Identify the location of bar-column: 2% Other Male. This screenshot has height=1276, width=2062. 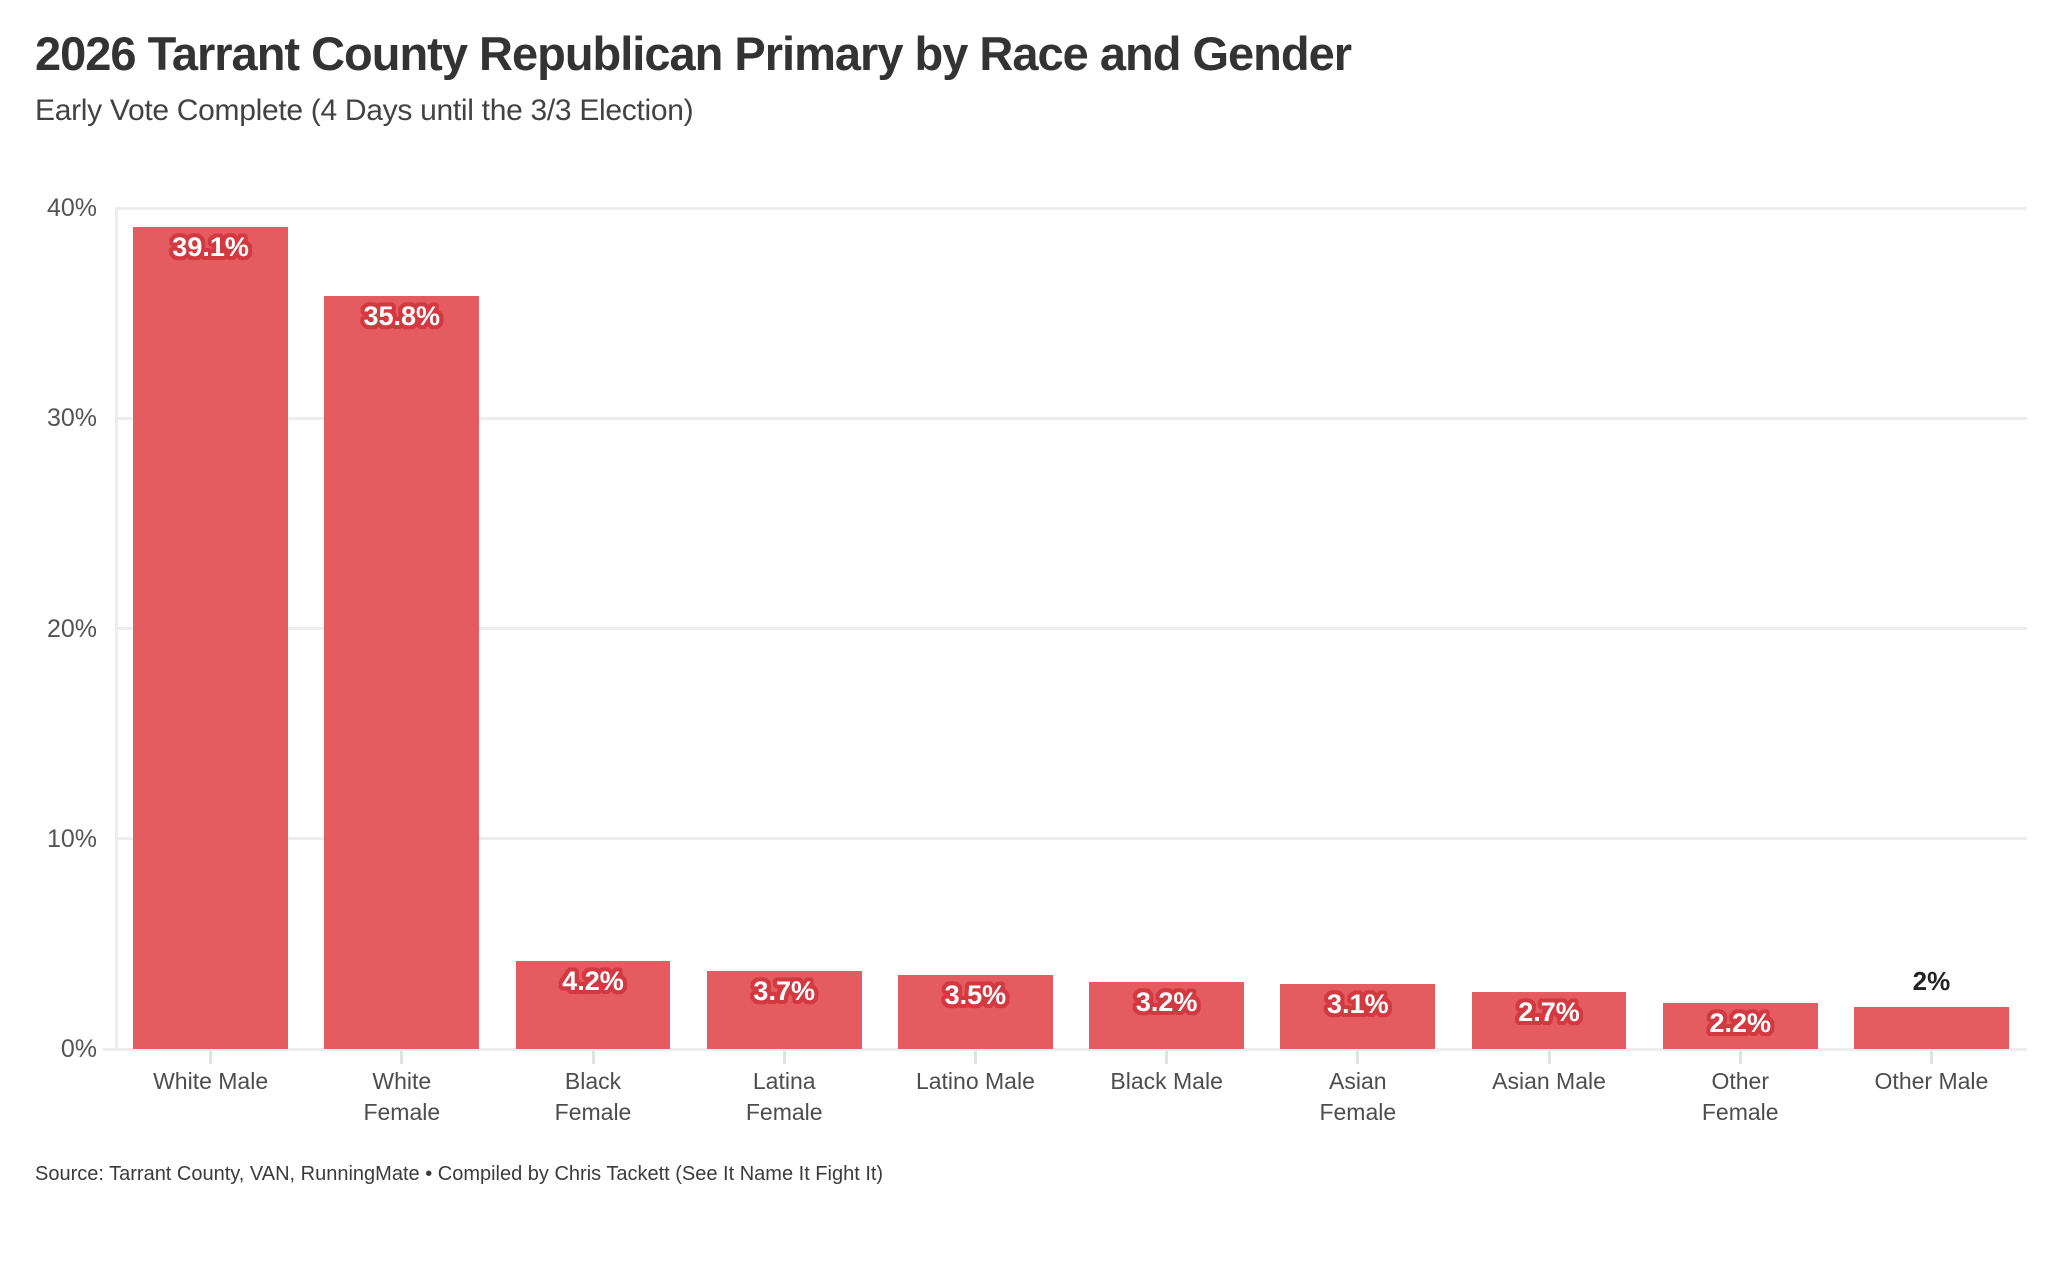
(1931, 651).